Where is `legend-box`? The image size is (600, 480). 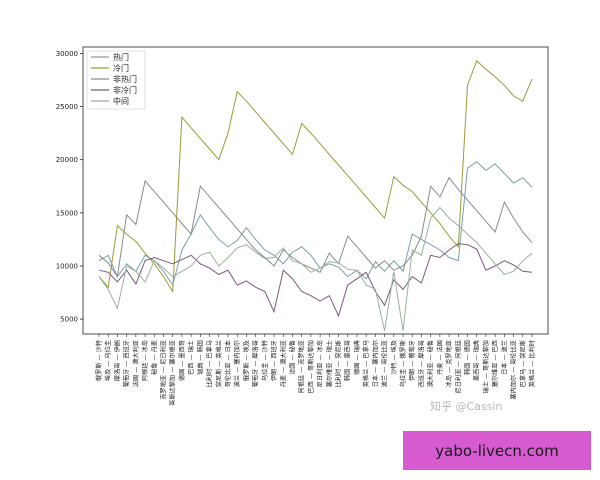 legend-box is located at coordinates (116, 80).